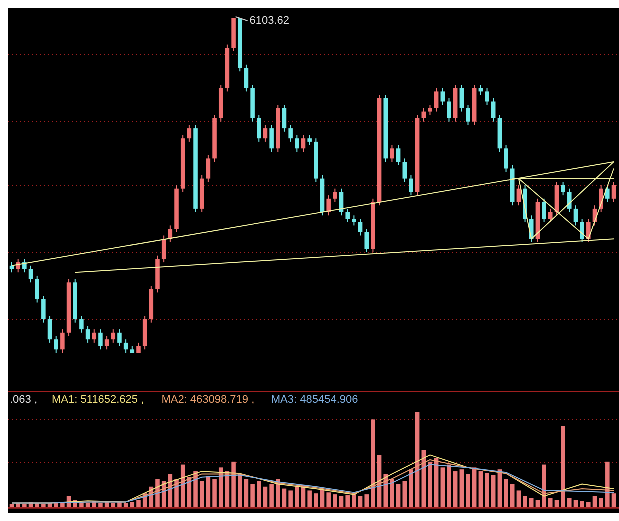 The image size is (619, 521). What do you see at coordinates (98, 400) in the screenshot?
I see `text: MA1: 511652.625 ,` at bounding box center [98, 400].